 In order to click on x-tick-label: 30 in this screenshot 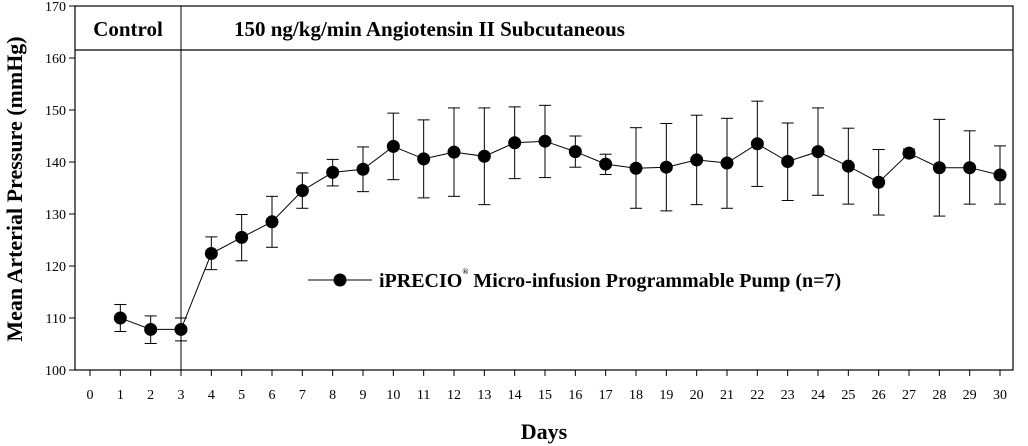, I will do `click(1000, 395)`.